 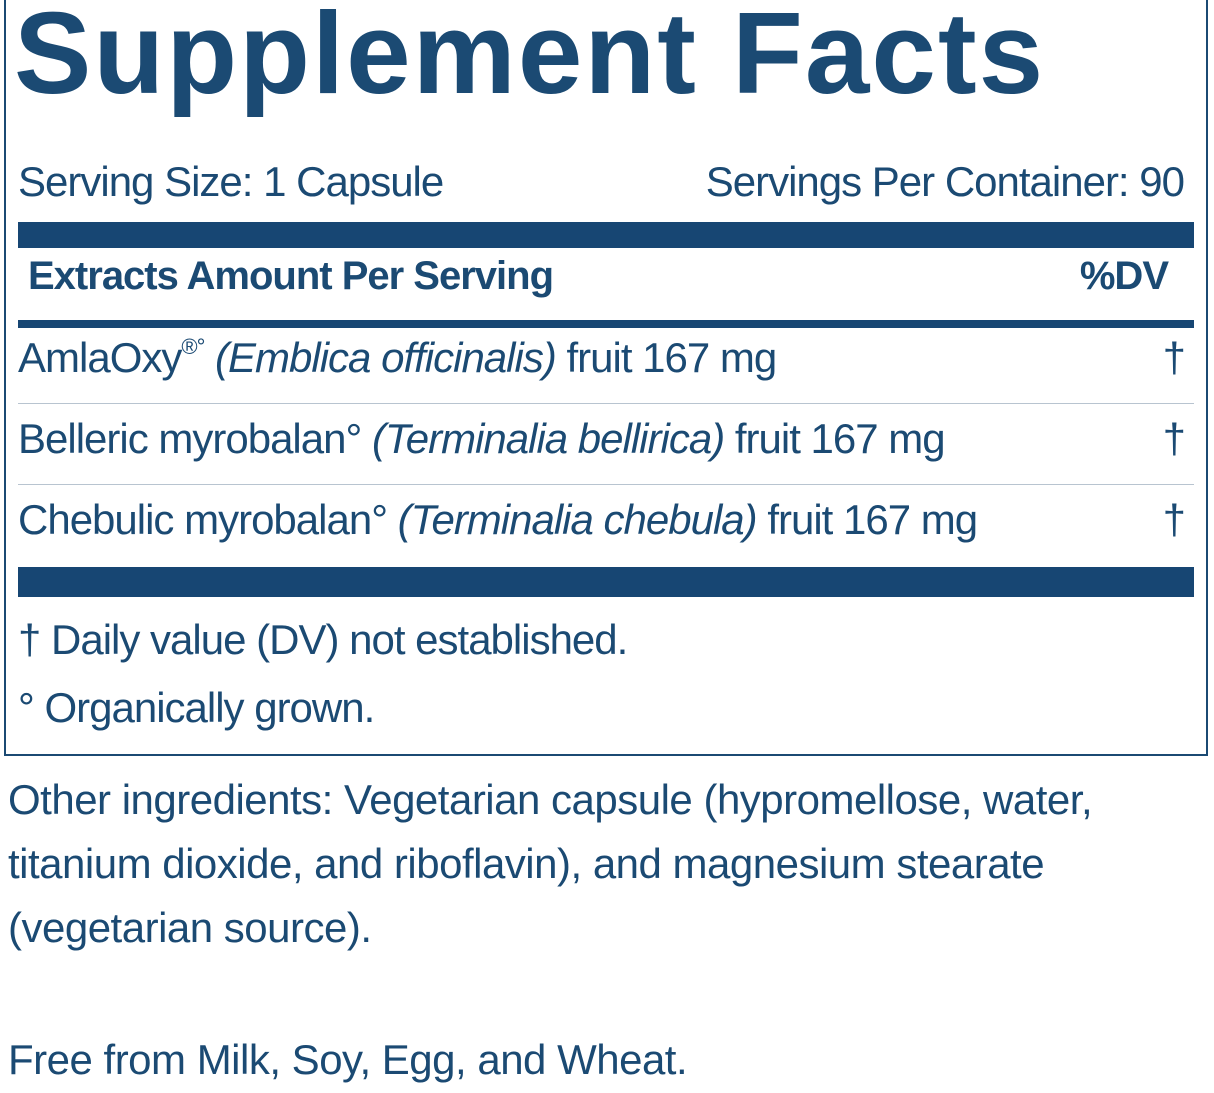 What do you see at coordinates (348, 1059) in the screenshot?
I see `free-from: Free from Milk, Soy, Egg, and Wheat.` at bounding box center [348, 1059].